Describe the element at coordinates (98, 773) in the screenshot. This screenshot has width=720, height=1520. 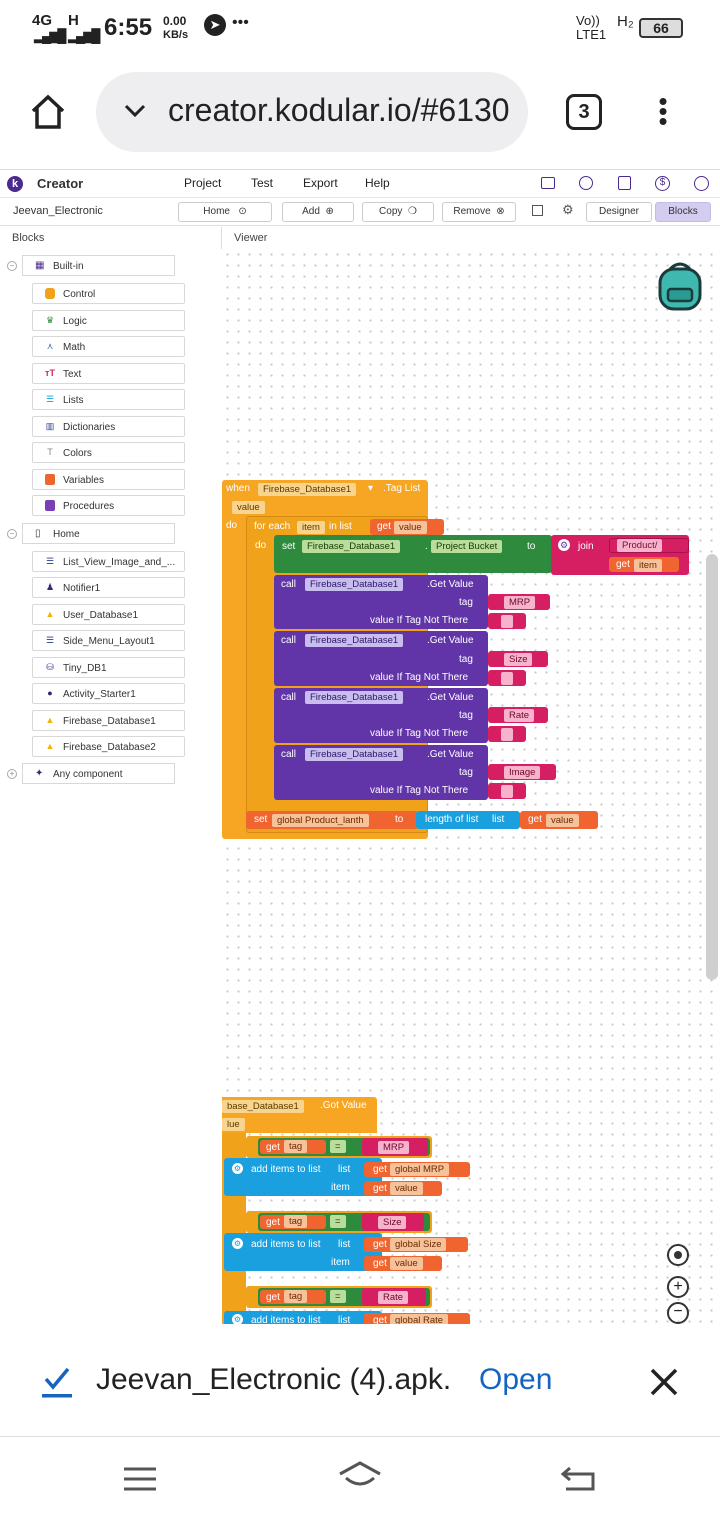
I see `palette-any-component: ✦ Any component` at that location.